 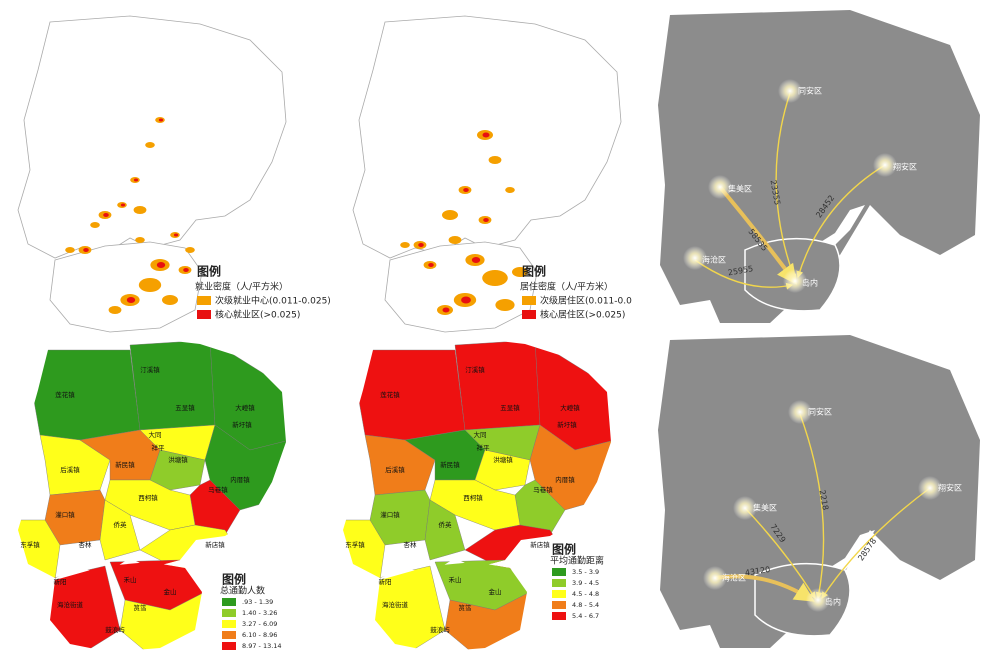 What do you see at coordinates (242, 424) in the screenshot?
I see `town-label: 新圩镇` at bounding box center [242, 424].